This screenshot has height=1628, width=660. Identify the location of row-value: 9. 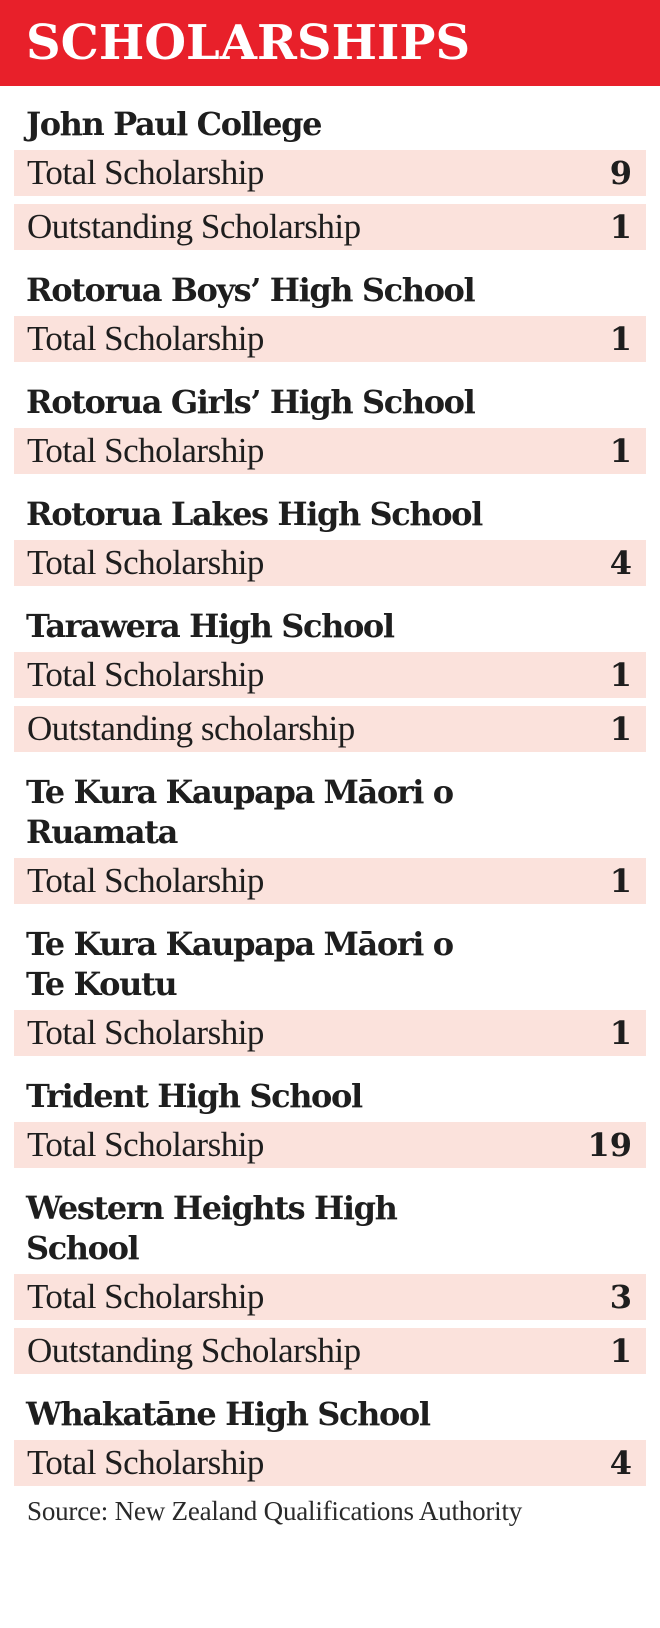
(620, 173).